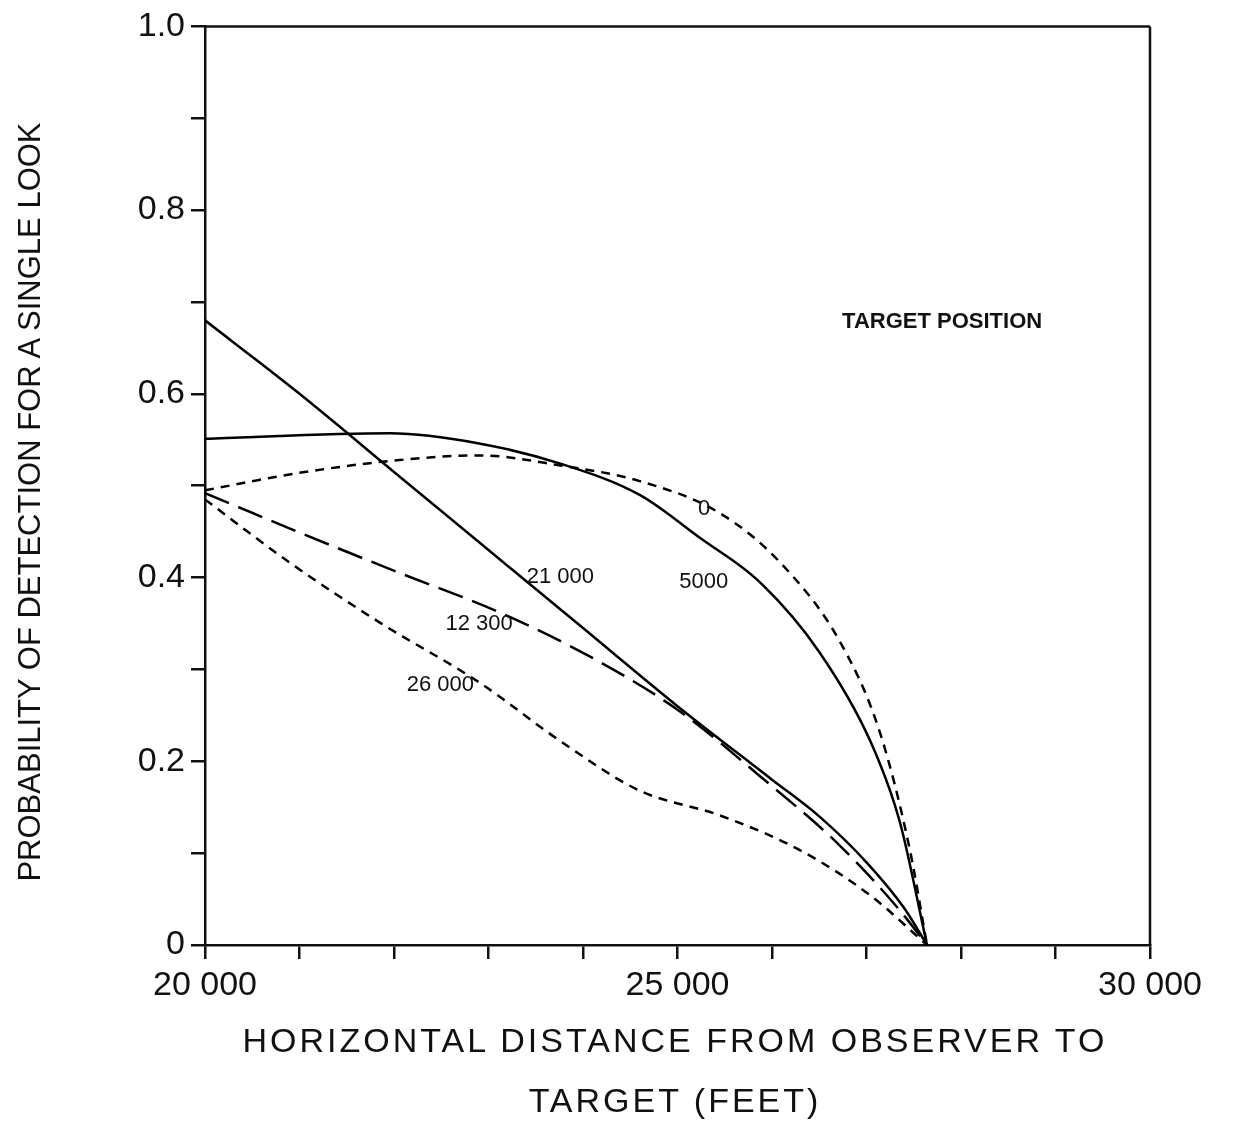 The height and width of the screenshot is (1142, 1241). What do you see at coordinates (704, 581) in the screenshot?
I see `series-label: 5000` at bounding box center [704, 581].